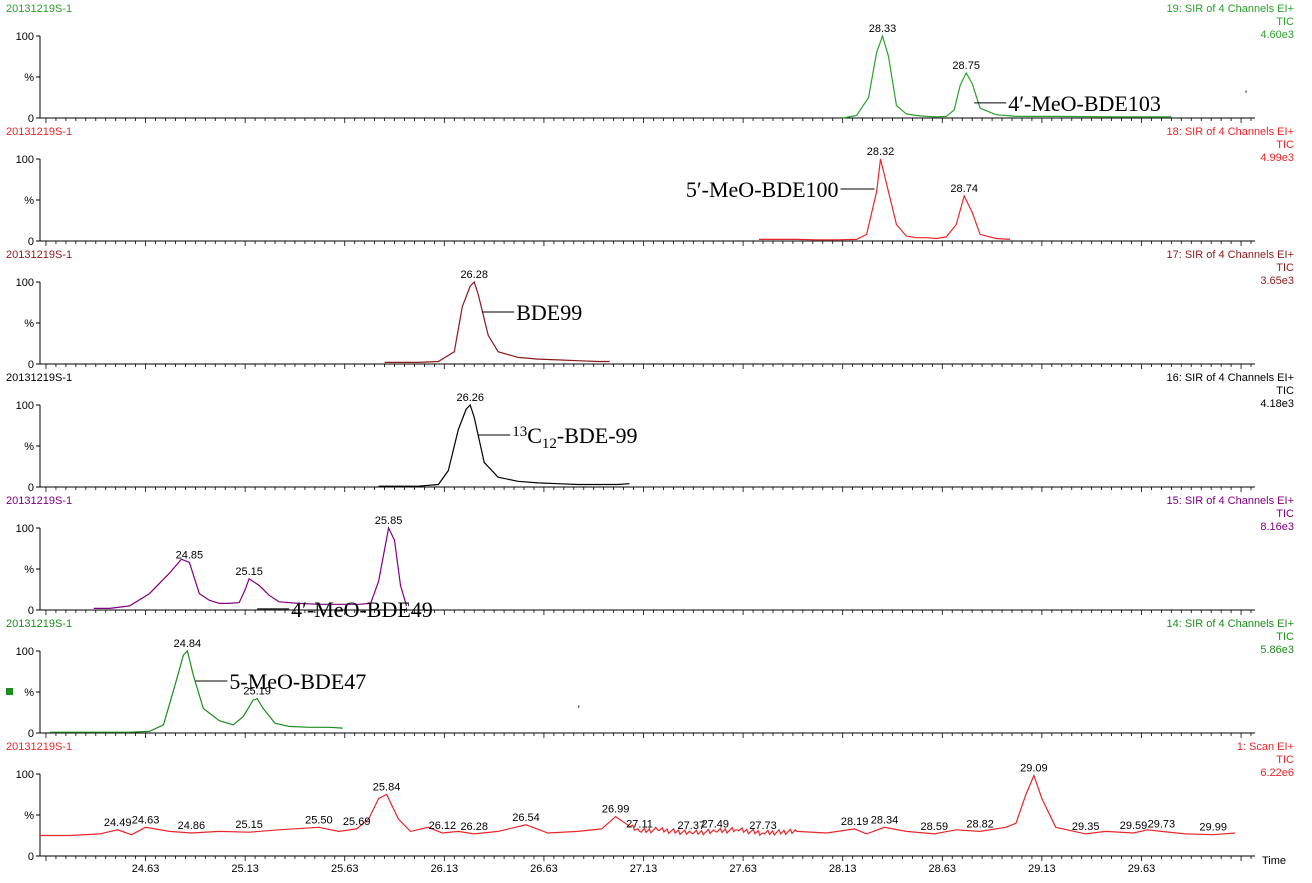 Image resolution: width=1312 pixels, height=883 pixels. What do you see at coordinates (1231, 255) in the screenshot?
I see `channel-label: 17: SIR of 4 Channels EI+` at bounding box center [1231, 255].